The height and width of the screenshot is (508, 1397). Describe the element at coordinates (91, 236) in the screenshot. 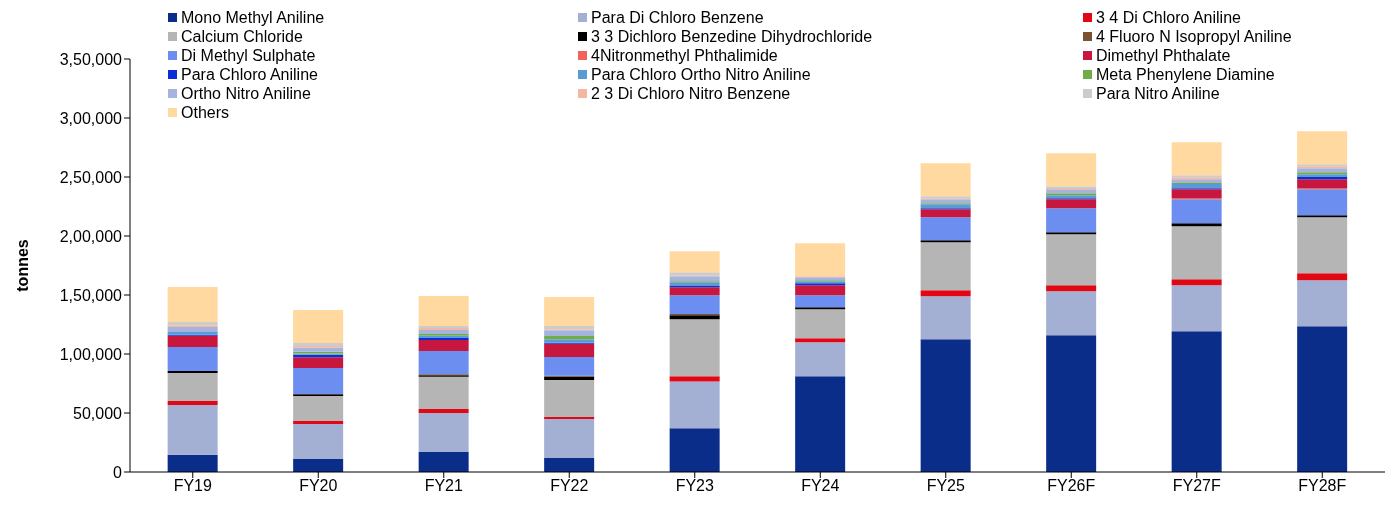

I see `y-tick-label: 2,00,000` at that location.